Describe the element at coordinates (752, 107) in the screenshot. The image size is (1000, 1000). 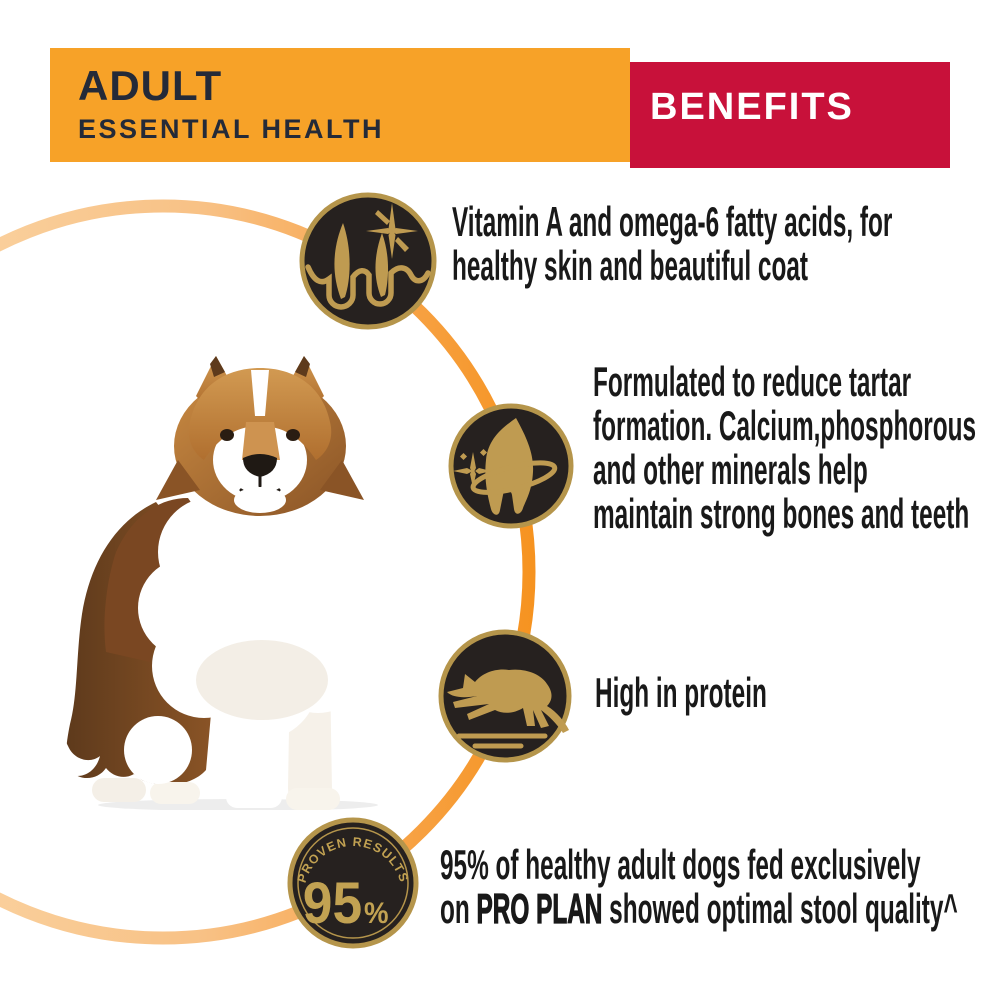
I see `benefits-heading: BENEFITS` at that location.